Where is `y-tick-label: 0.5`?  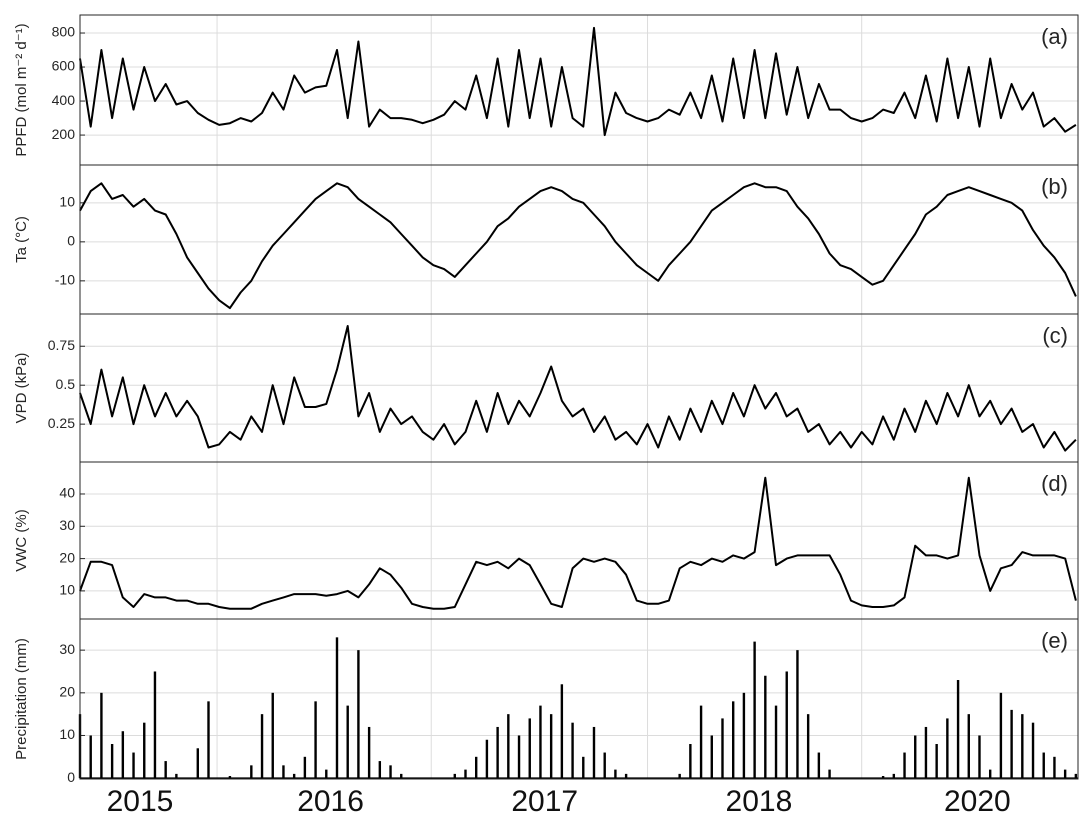 y-tick-label: 0.5 is located at coordinates (66, 384).